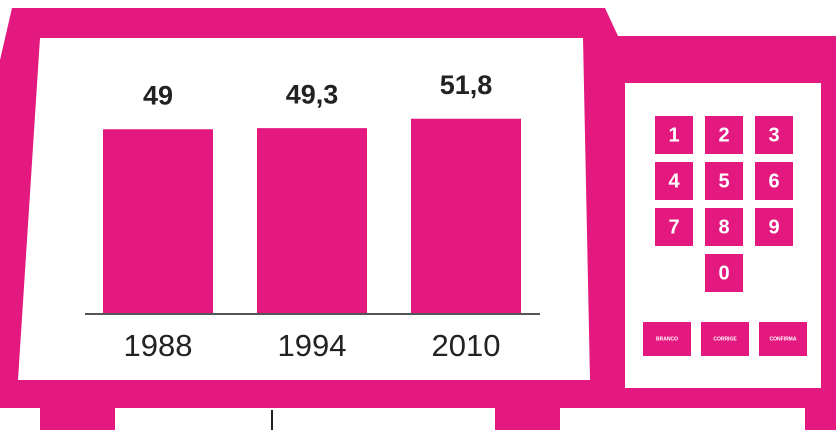 This screenshot has width=836, height=430. I want to click on button-label: CONFIRMA, so click(783, 339).